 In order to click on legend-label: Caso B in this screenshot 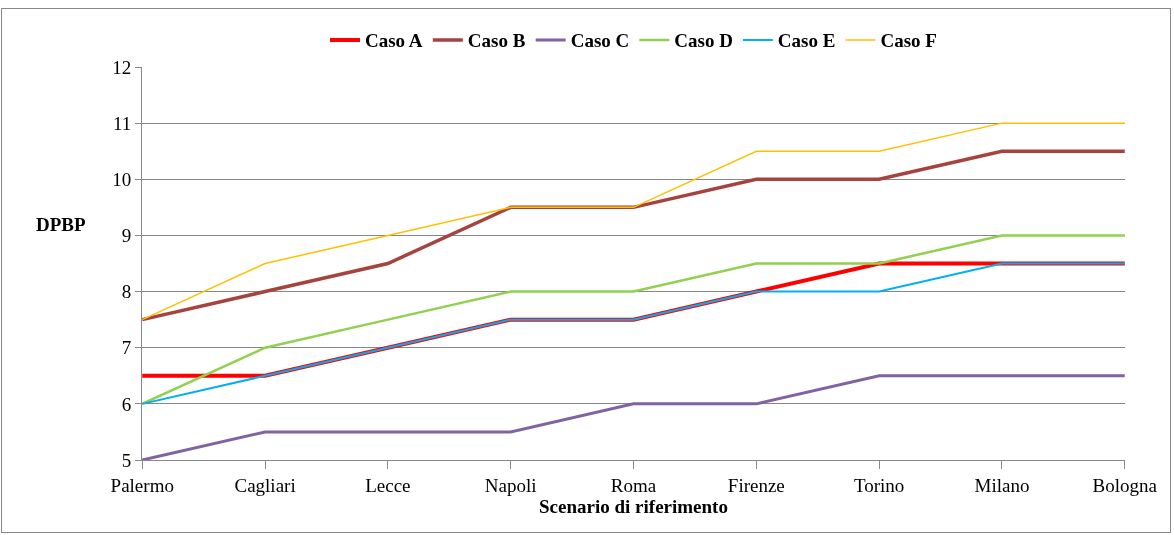, I will do `click(496, 41)`.